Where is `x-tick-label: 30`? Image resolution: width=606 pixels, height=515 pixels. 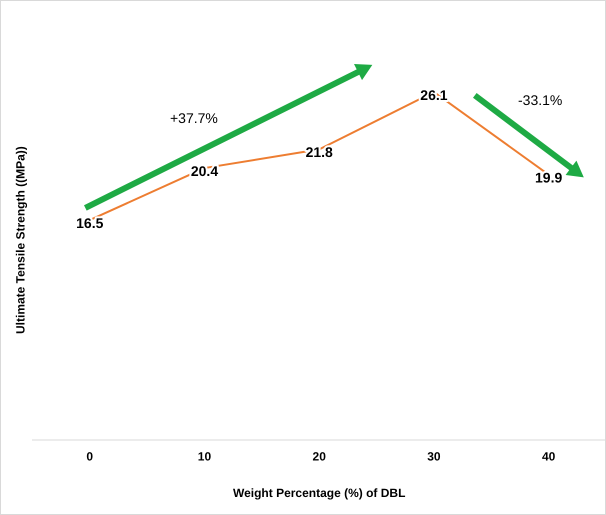 x-tick-label: 30 is located at coordinates (434, 457).